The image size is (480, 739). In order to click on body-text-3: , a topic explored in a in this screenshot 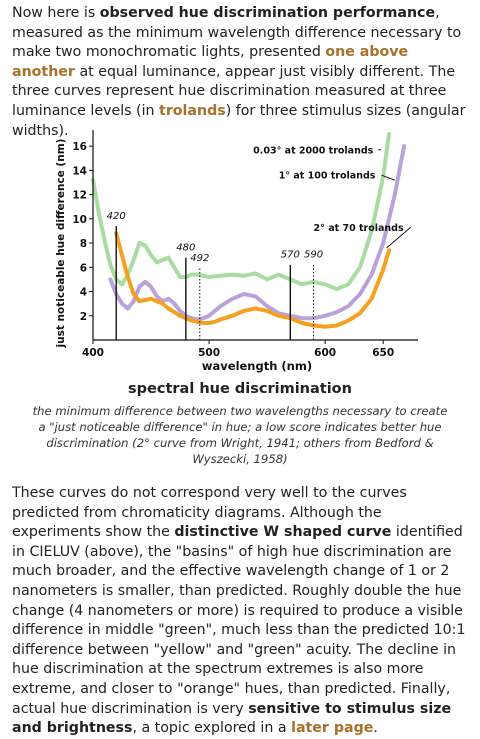, I will do `click(212, 728)`.